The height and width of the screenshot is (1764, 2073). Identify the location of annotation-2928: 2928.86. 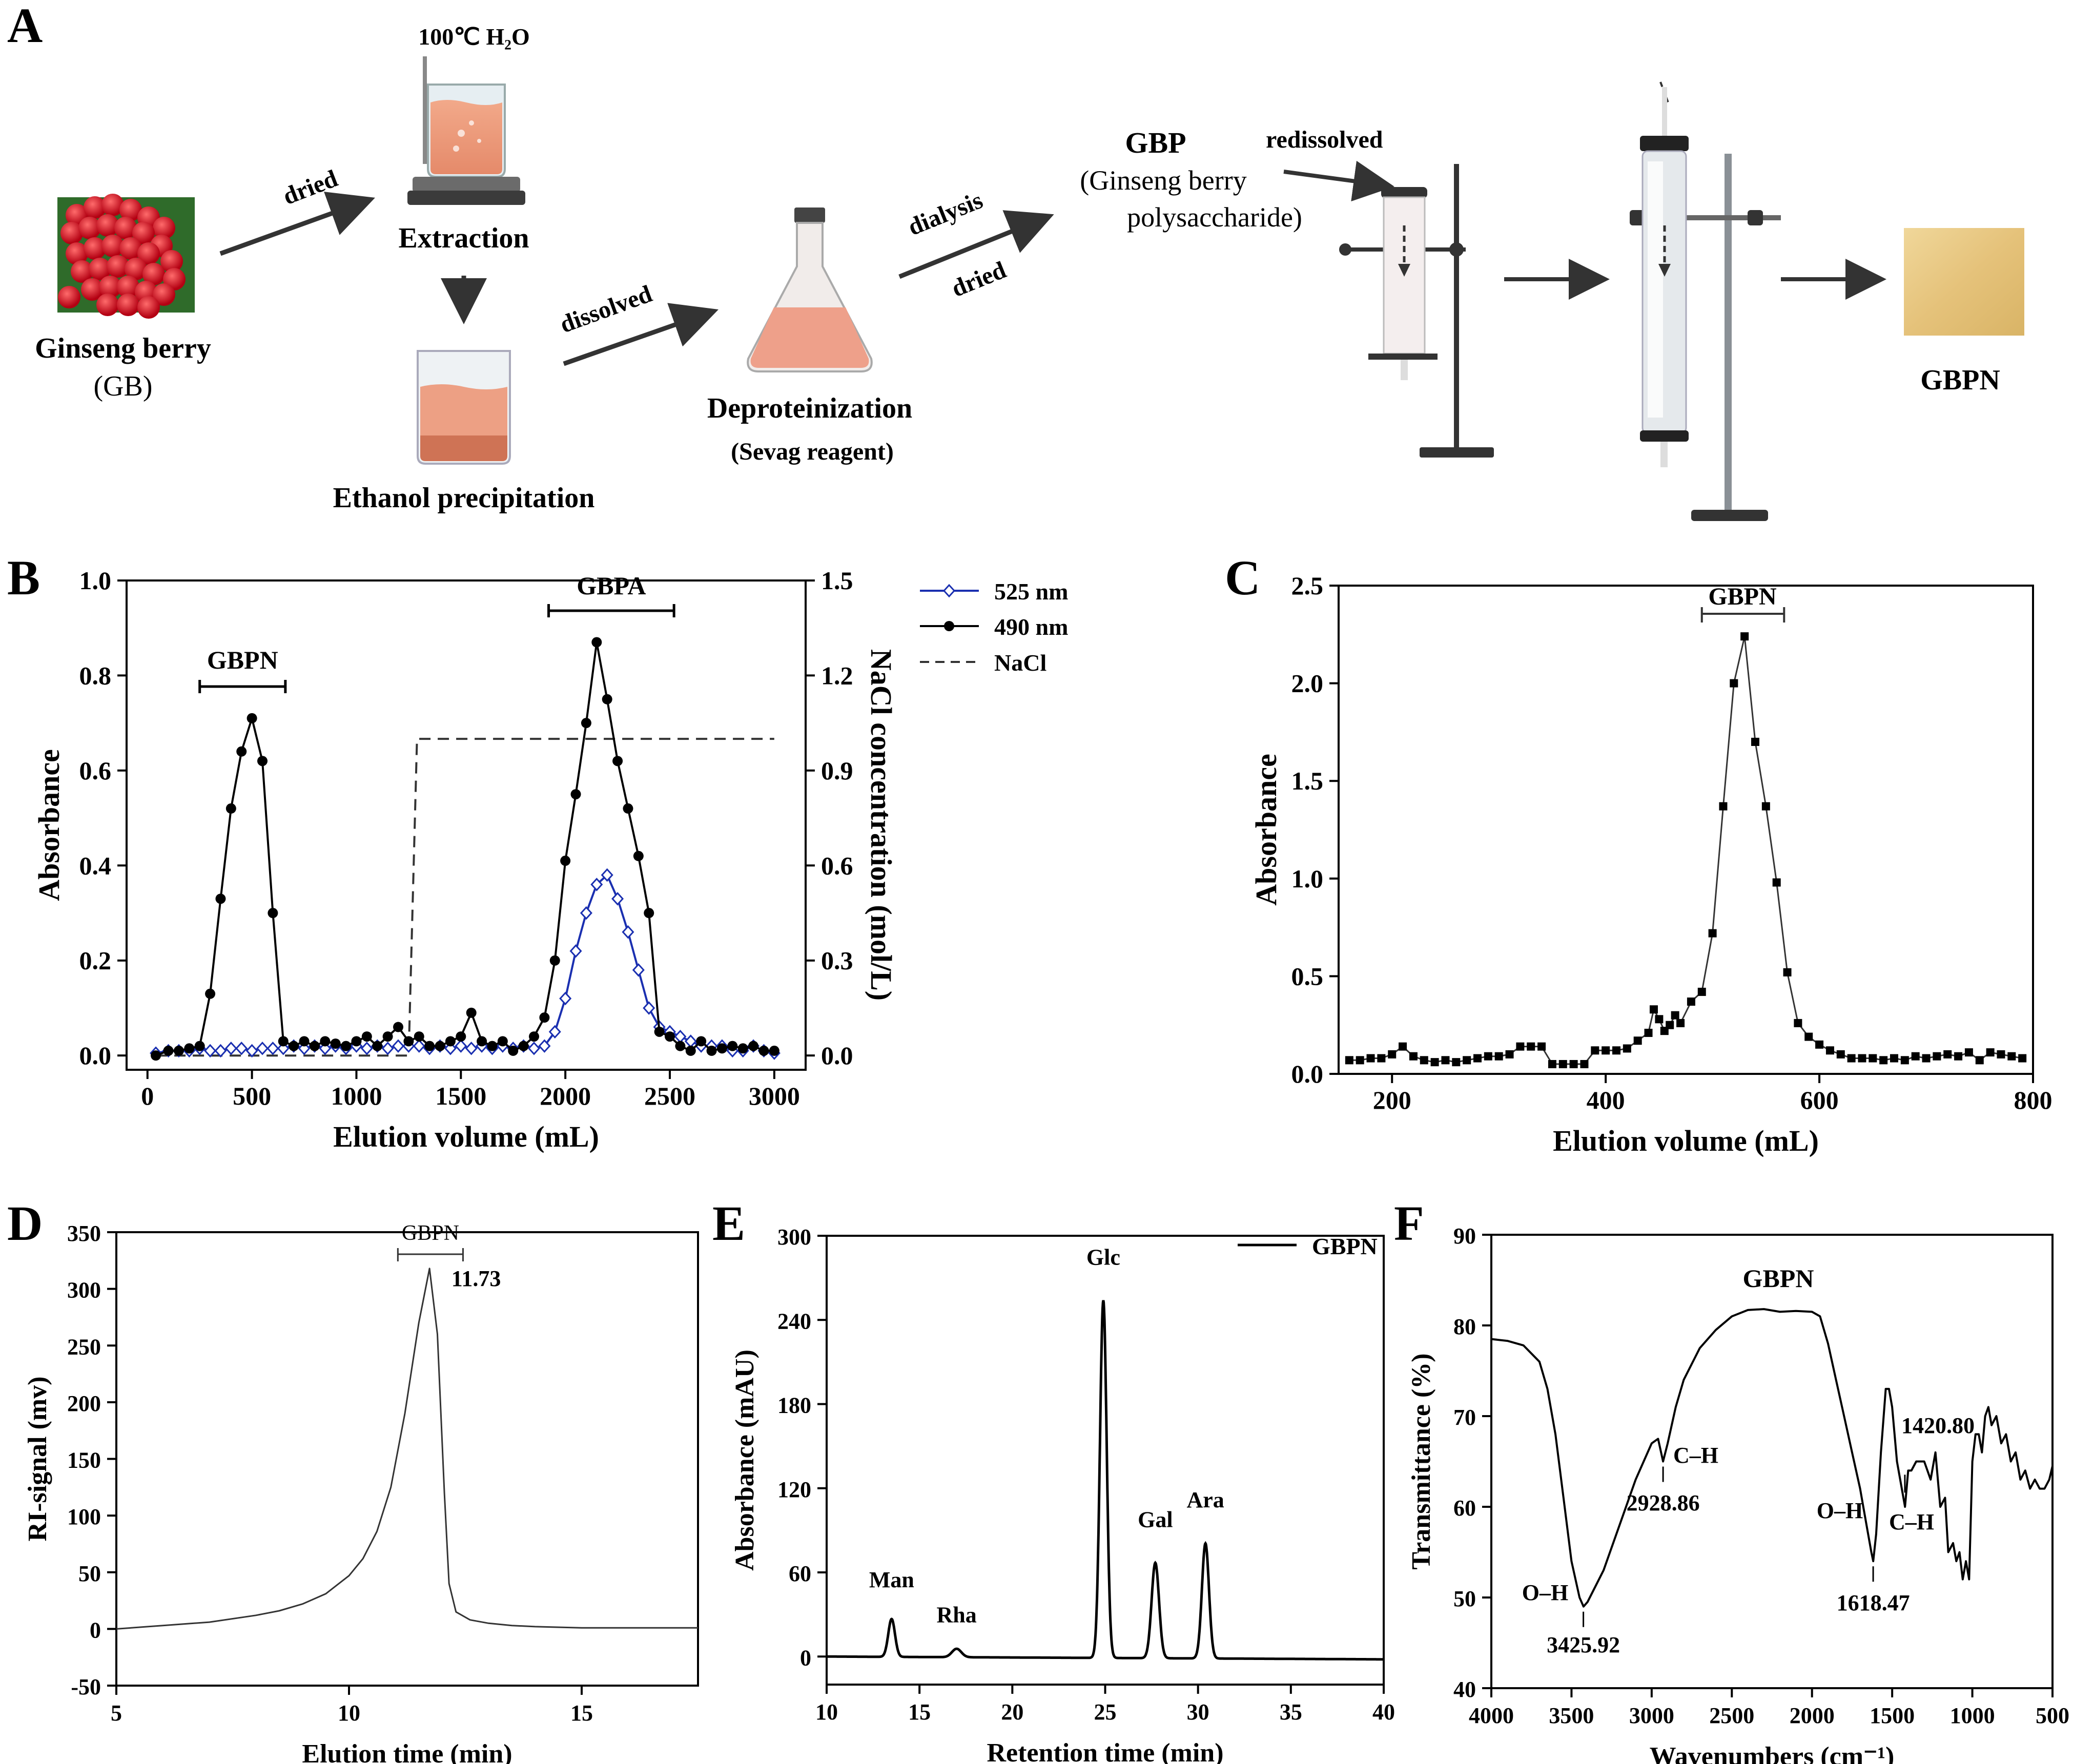
(1663, 1503).